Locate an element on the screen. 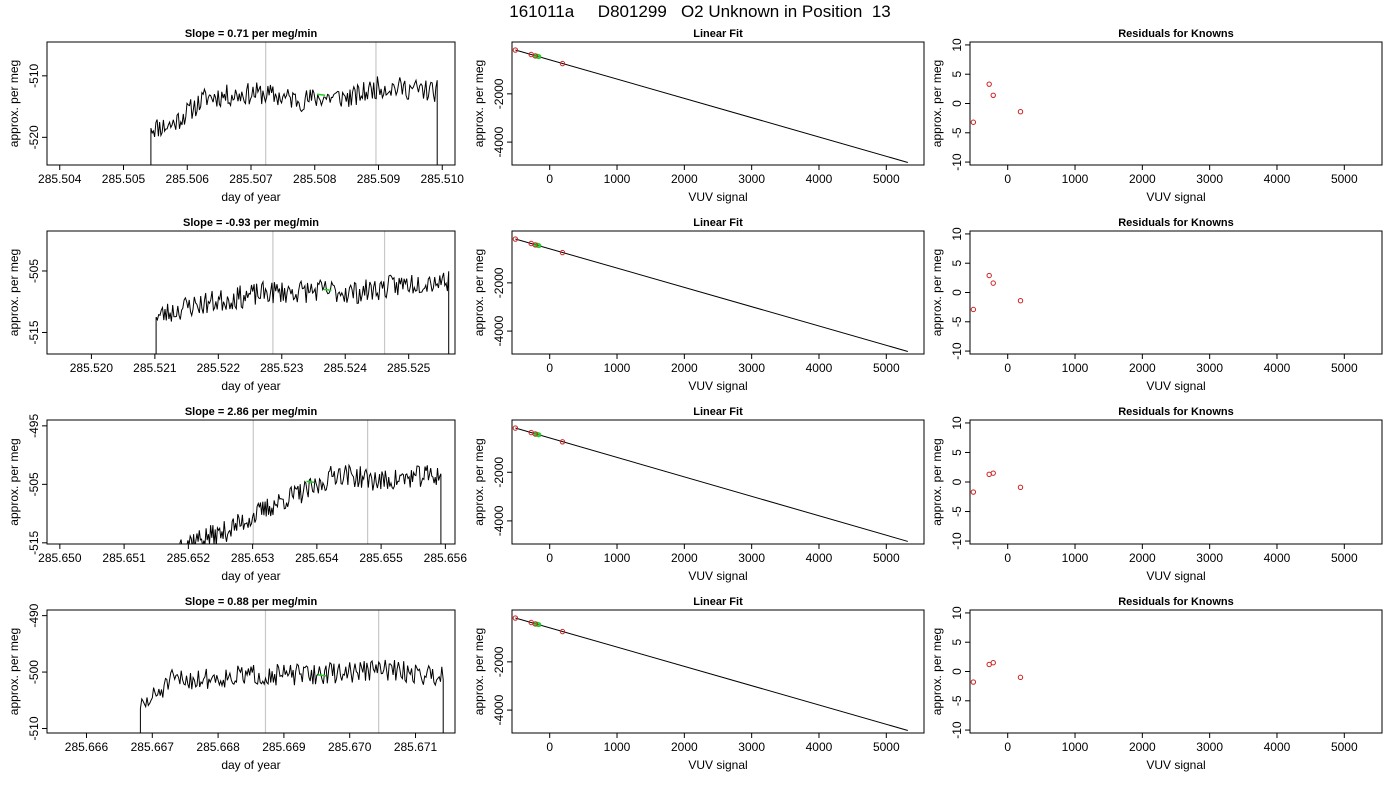 Image resolution: width=1400 pixels, height=800 pixels. x-tick-label: 285.671 is located at coordinates (416, 747).